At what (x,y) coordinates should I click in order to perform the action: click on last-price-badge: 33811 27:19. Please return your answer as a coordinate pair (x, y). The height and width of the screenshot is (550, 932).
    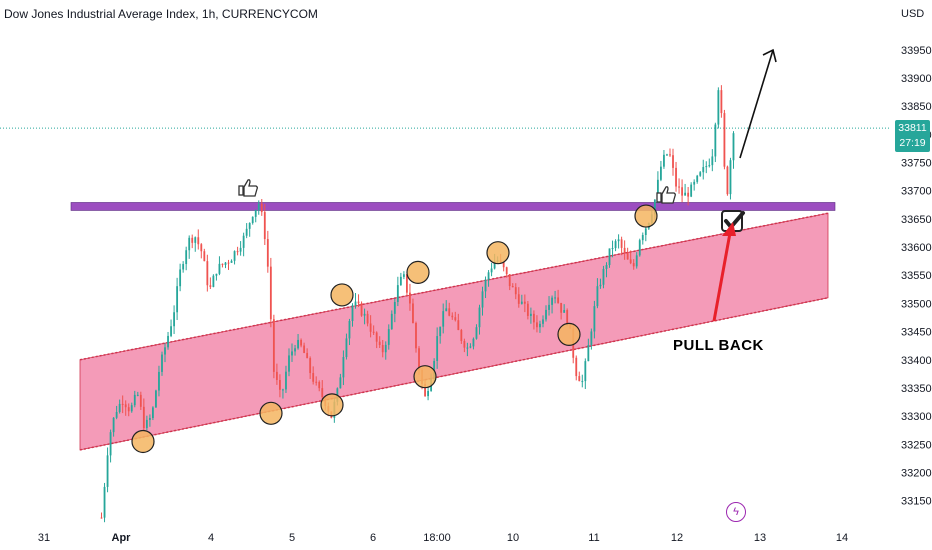
    Looking at the image, I should click on (912, 136).